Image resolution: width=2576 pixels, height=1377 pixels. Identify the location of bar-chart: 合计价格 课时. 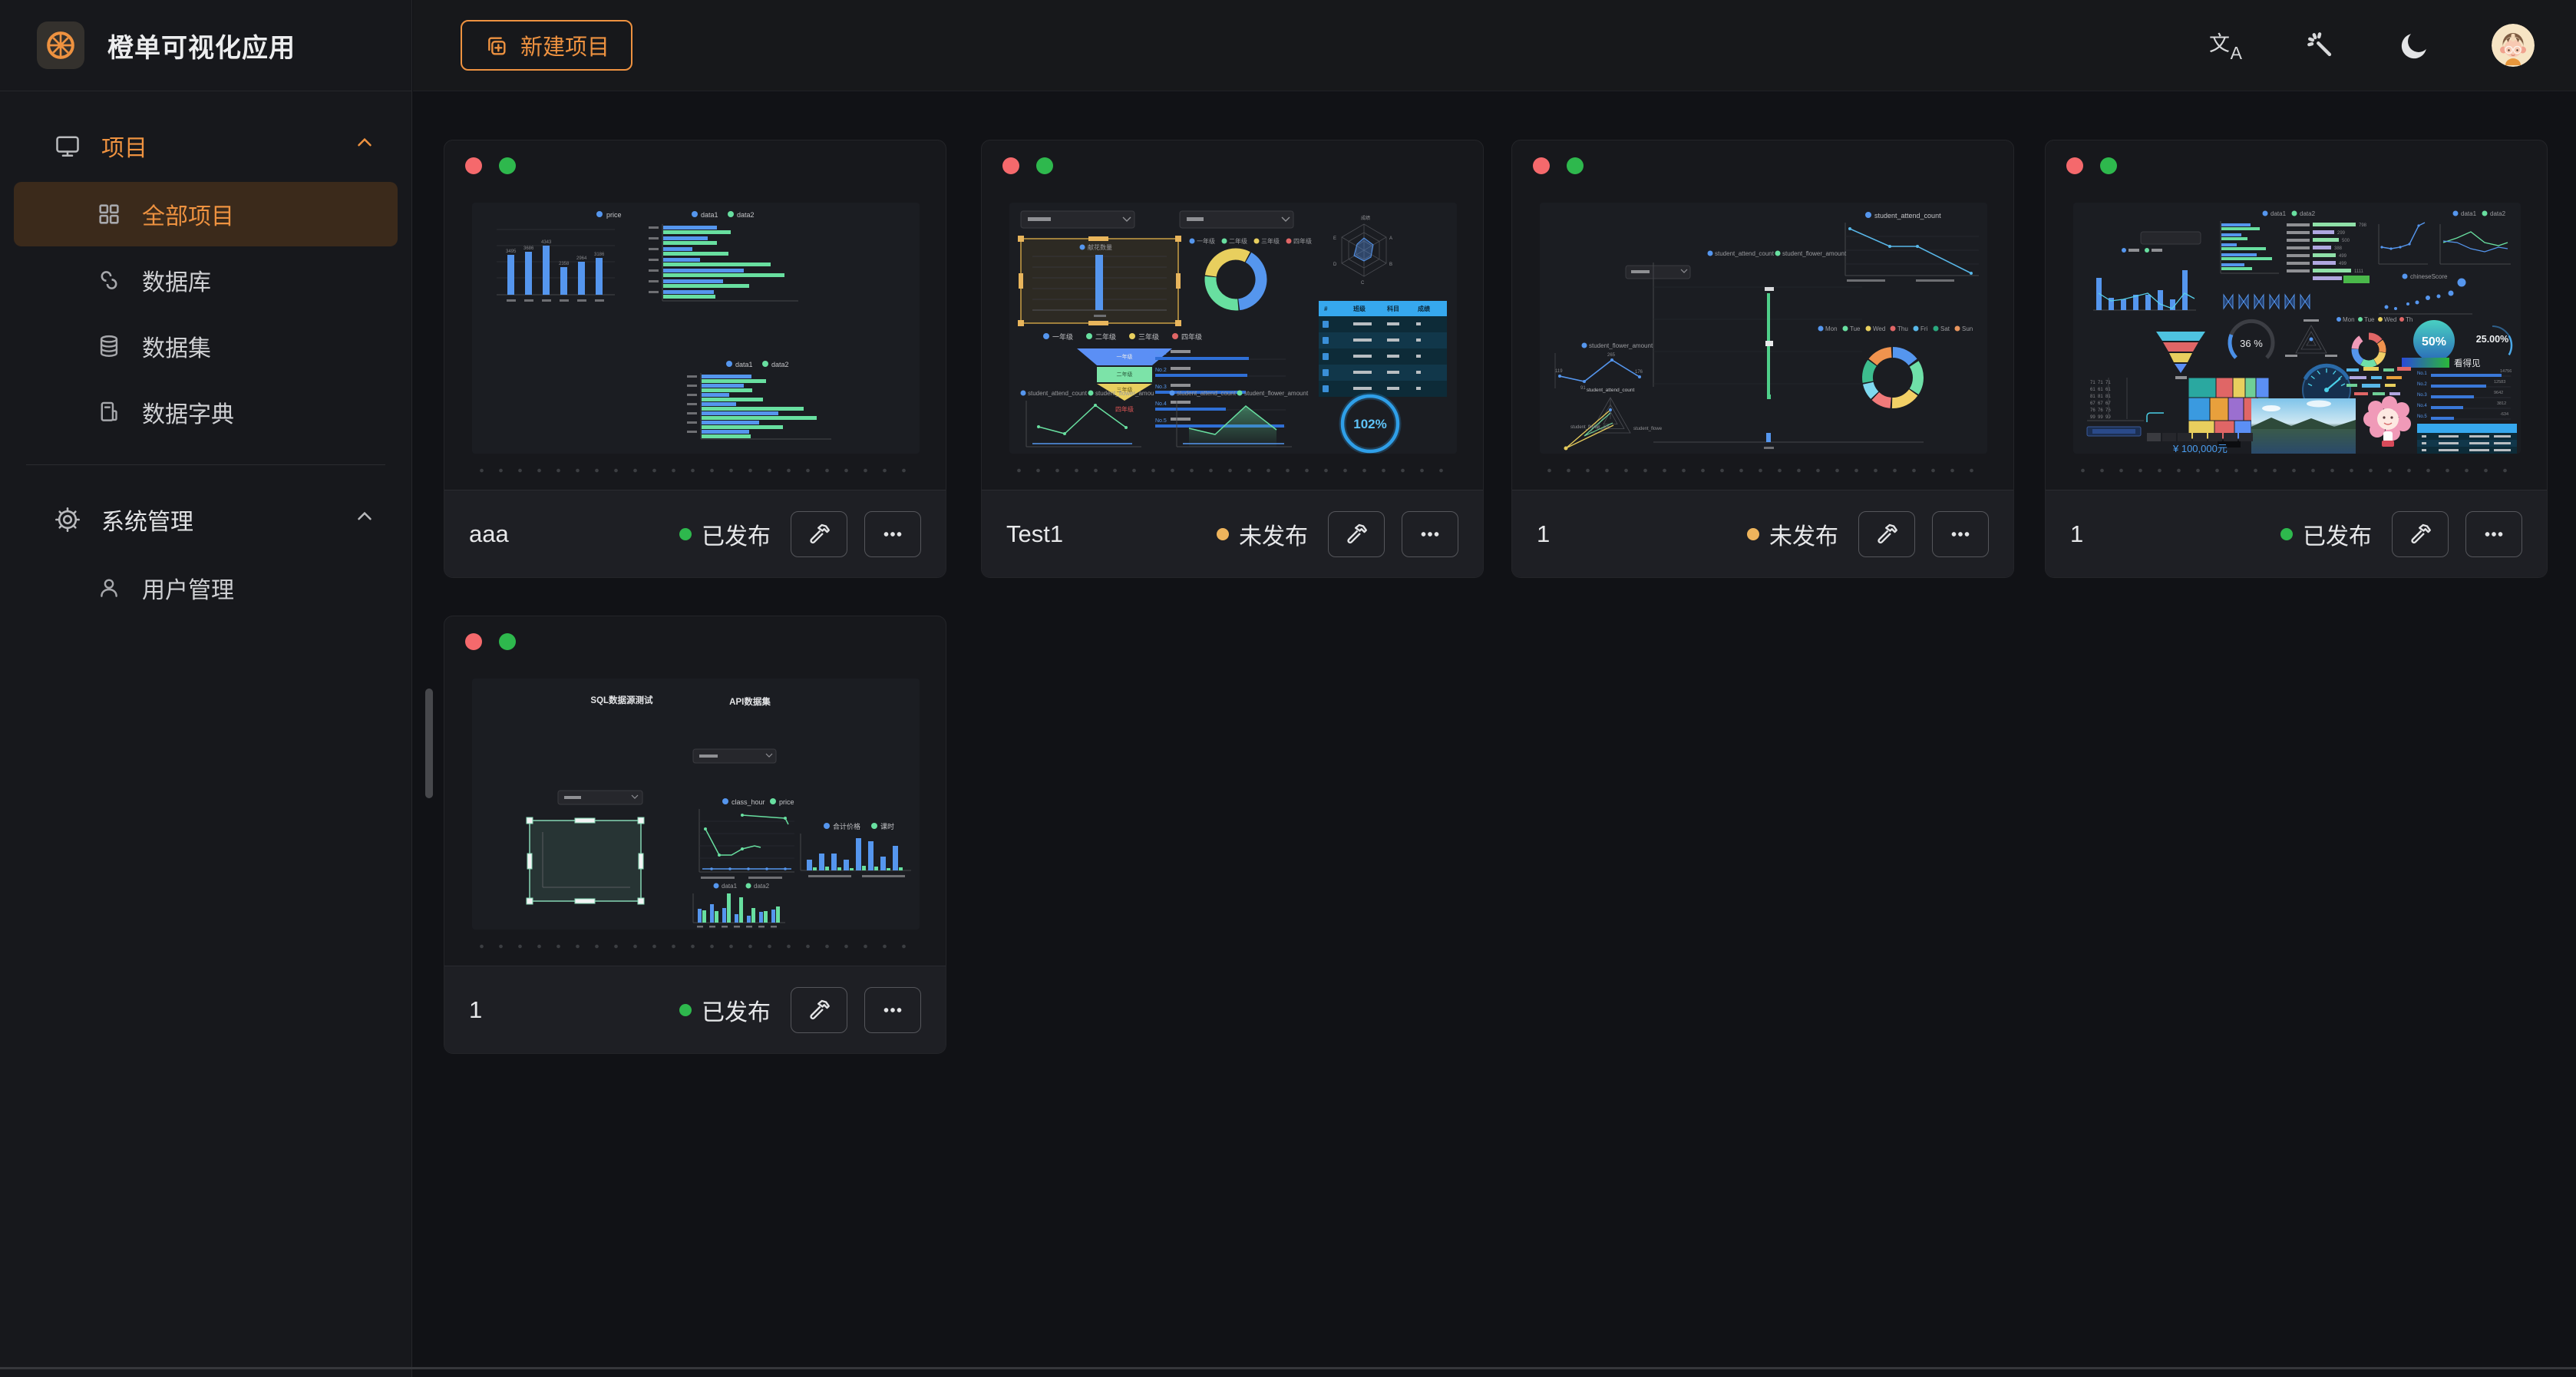
(855, 850).